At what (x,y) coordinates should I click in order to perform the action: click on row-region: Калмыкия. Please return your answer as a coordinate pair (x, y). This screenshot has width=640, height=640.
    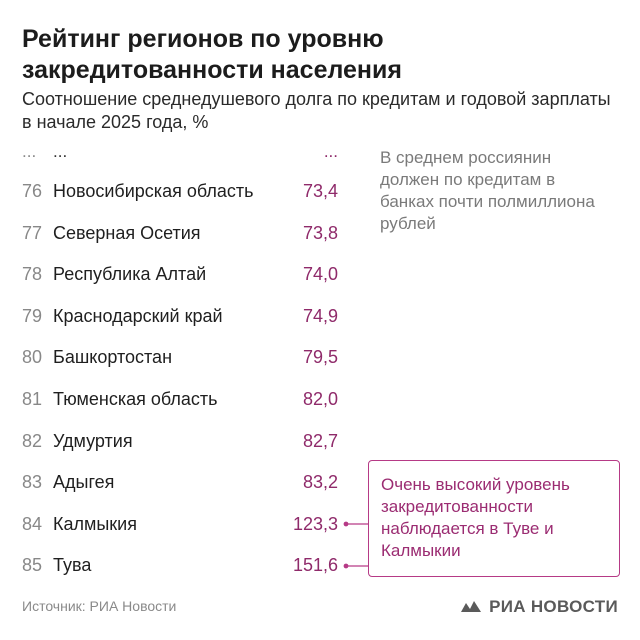
    Looking at the image, I should click on (95, 523).